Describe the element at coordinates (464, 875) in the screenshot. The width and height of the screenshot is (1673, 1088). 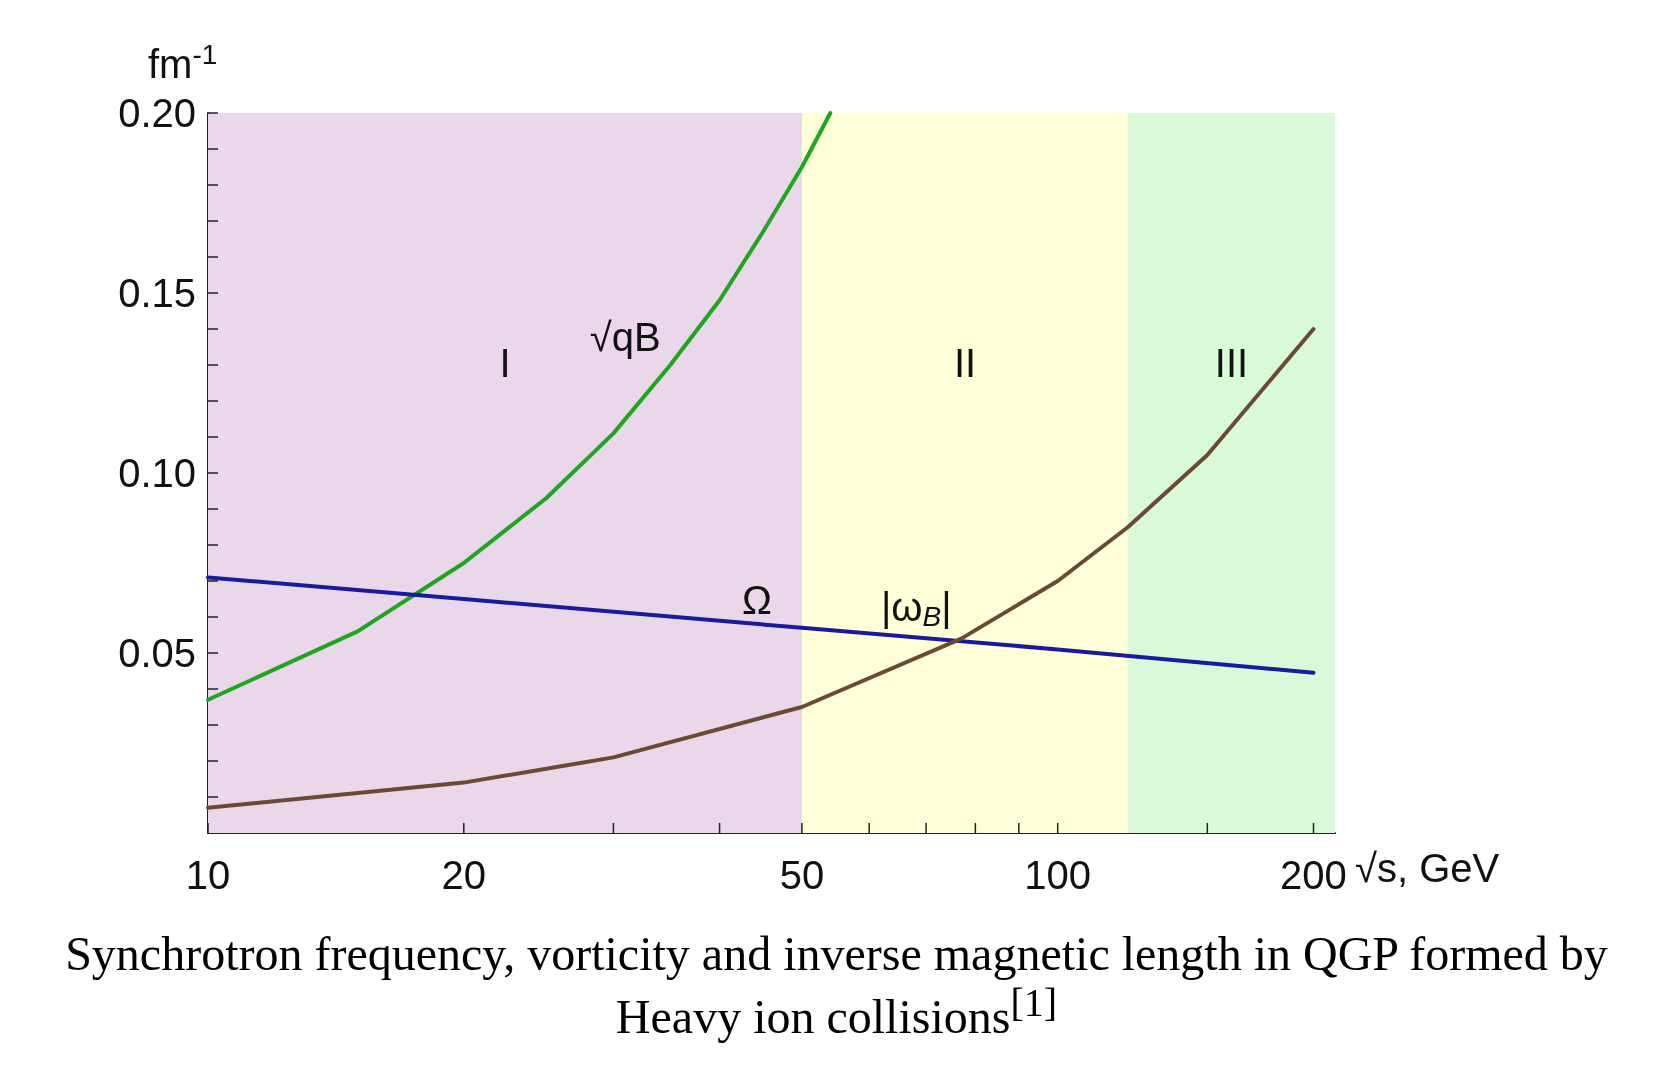
I see `x-tick-label: 20` at that location.